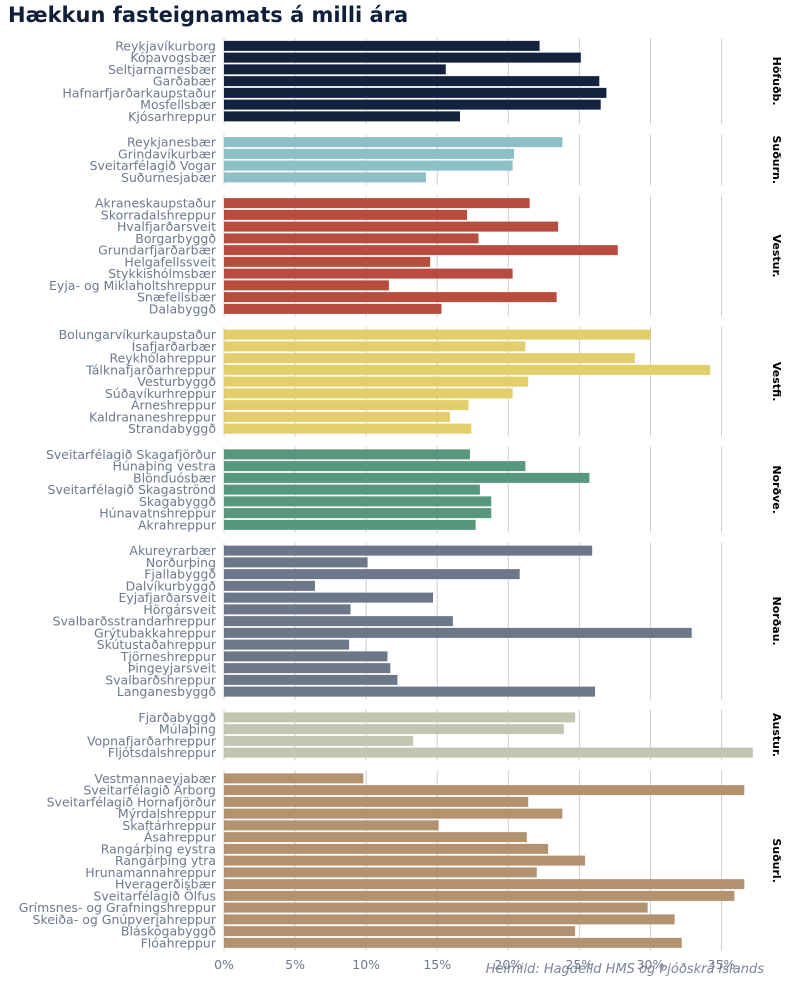 The image size is (800, 990). I want to click on category-label: Hörgársveit, so click(179, 609).